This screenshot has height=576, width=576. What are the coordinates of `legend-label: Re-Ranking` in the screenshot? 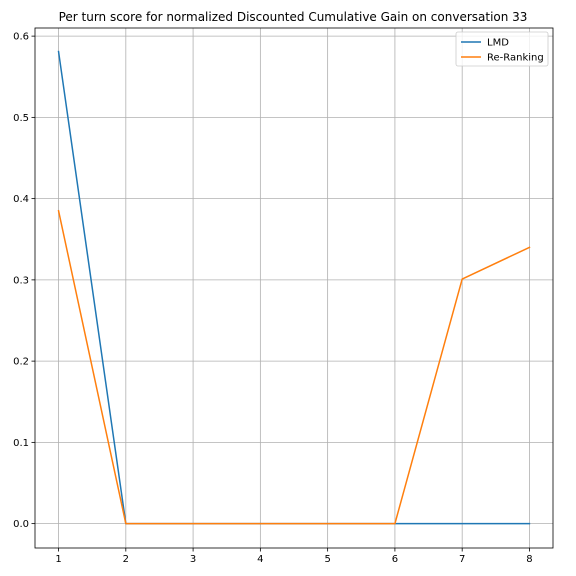 It's located at (515, 58).